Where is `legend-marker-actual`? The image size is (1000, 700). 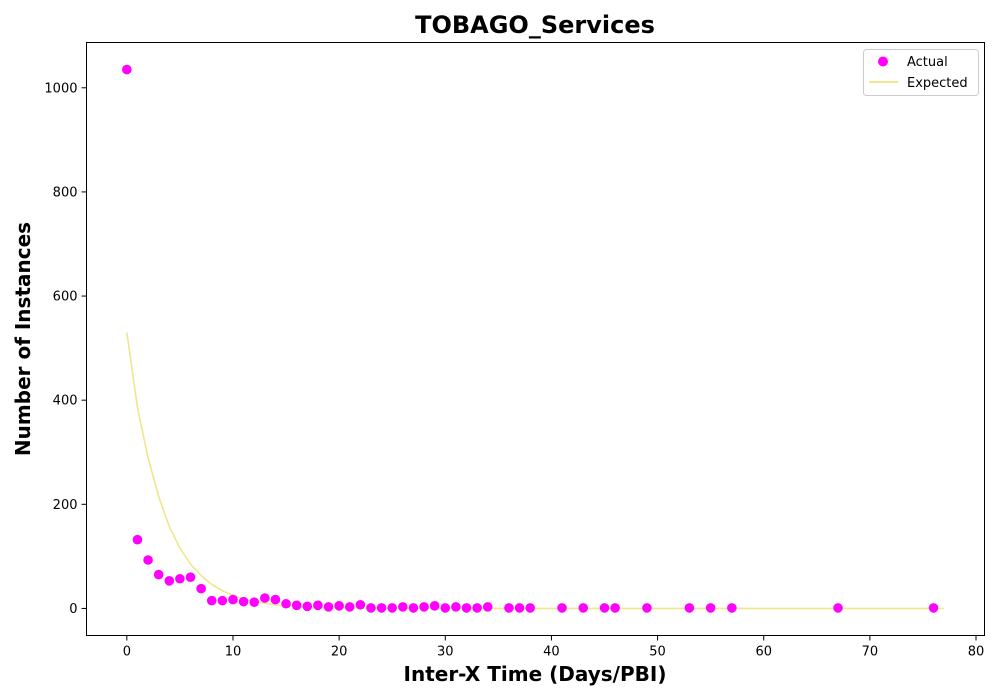 legend-marker-actual is located at coordinates (883, 61).